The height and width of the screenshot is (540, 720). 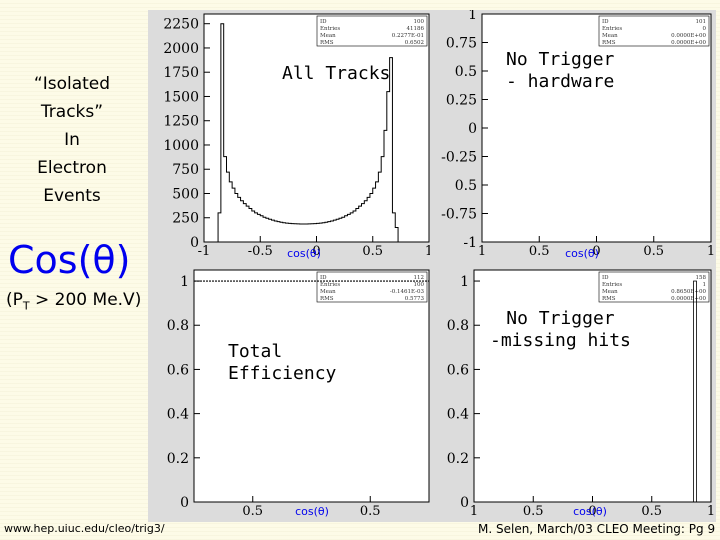 I want to click on overlay-line: Efficiency, so click(x=282, y=373).